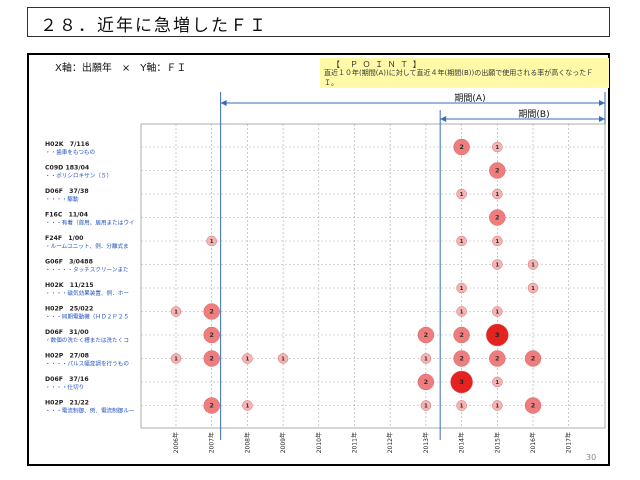  Describe the element at coordinates (67, 403) in the screenshot. I see `row-code-label: H02P 21/22` at that location.